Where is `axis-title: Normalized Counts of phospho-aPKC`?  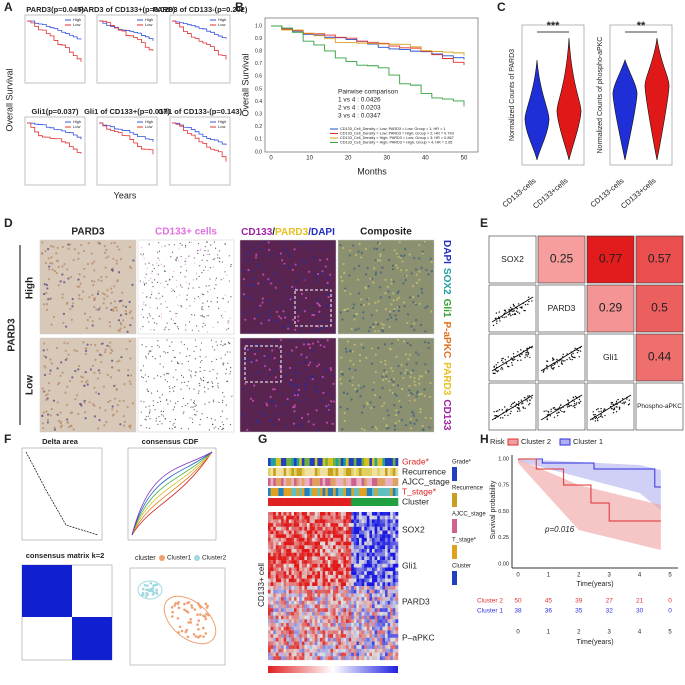 axis-title: Normalized Counts of phospho-aPKC is located at coordinates (600, 95).